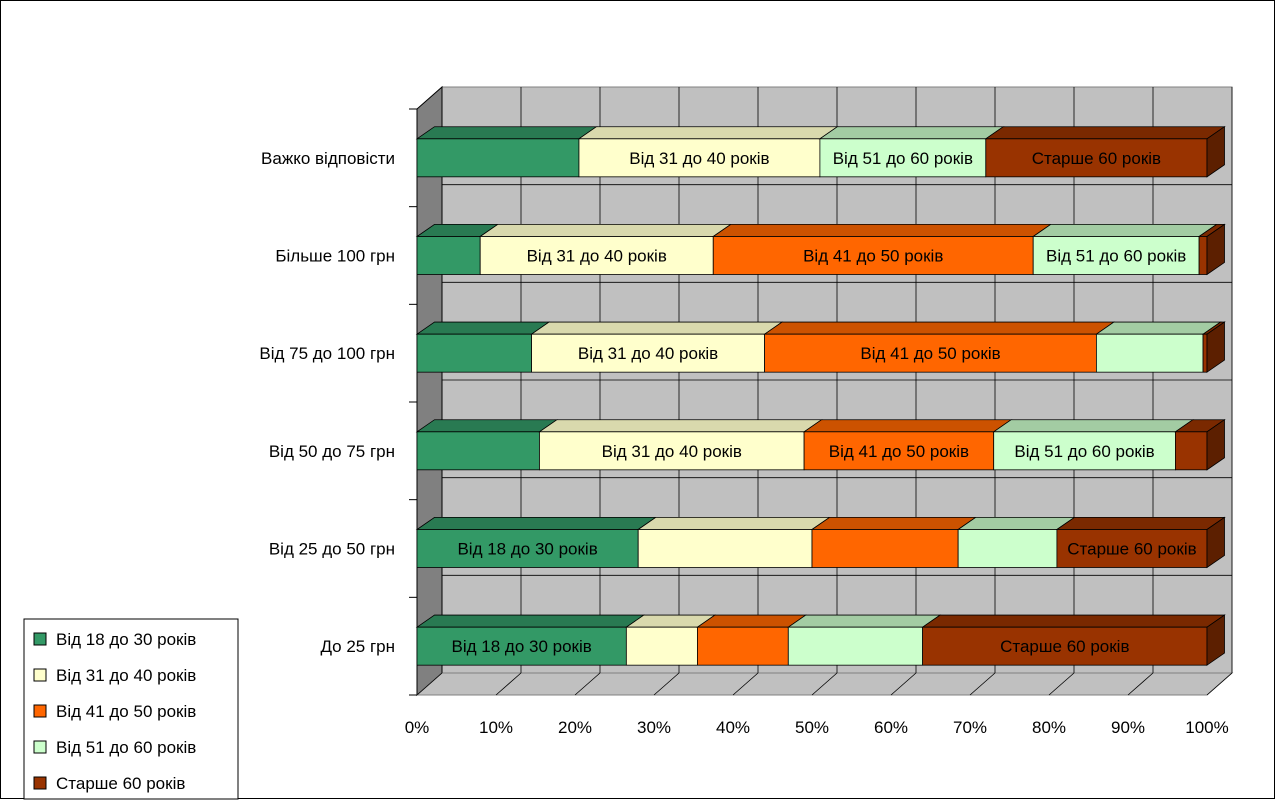 The width and height of the screenshot is (1276, 805). What do you see at coordinates (429, 391) in the screenshot?
I see `side-wall` at bounding box center [429, 391].